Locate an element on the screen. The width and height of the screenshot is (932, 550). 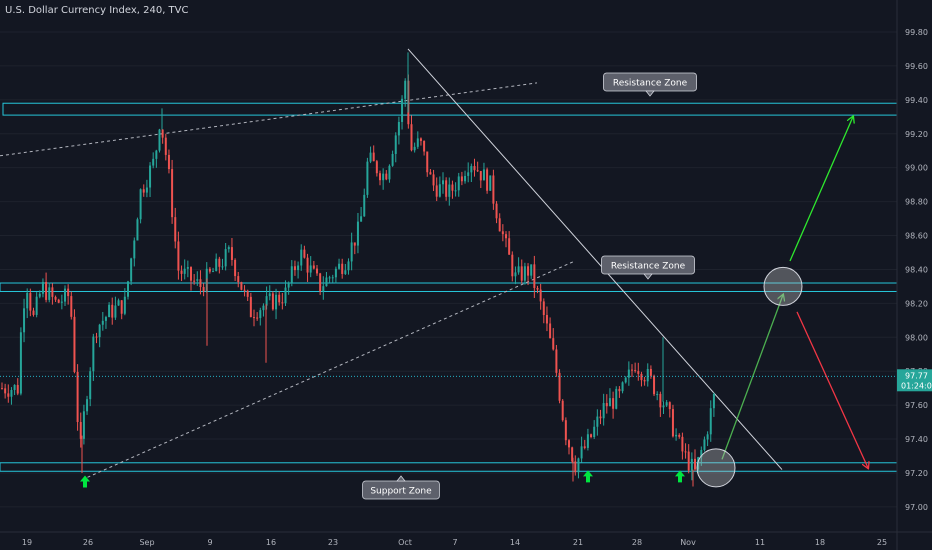
chart-title: U.S. Dollar Currency Index, 240, TVC is located at coordinates (97, 10).